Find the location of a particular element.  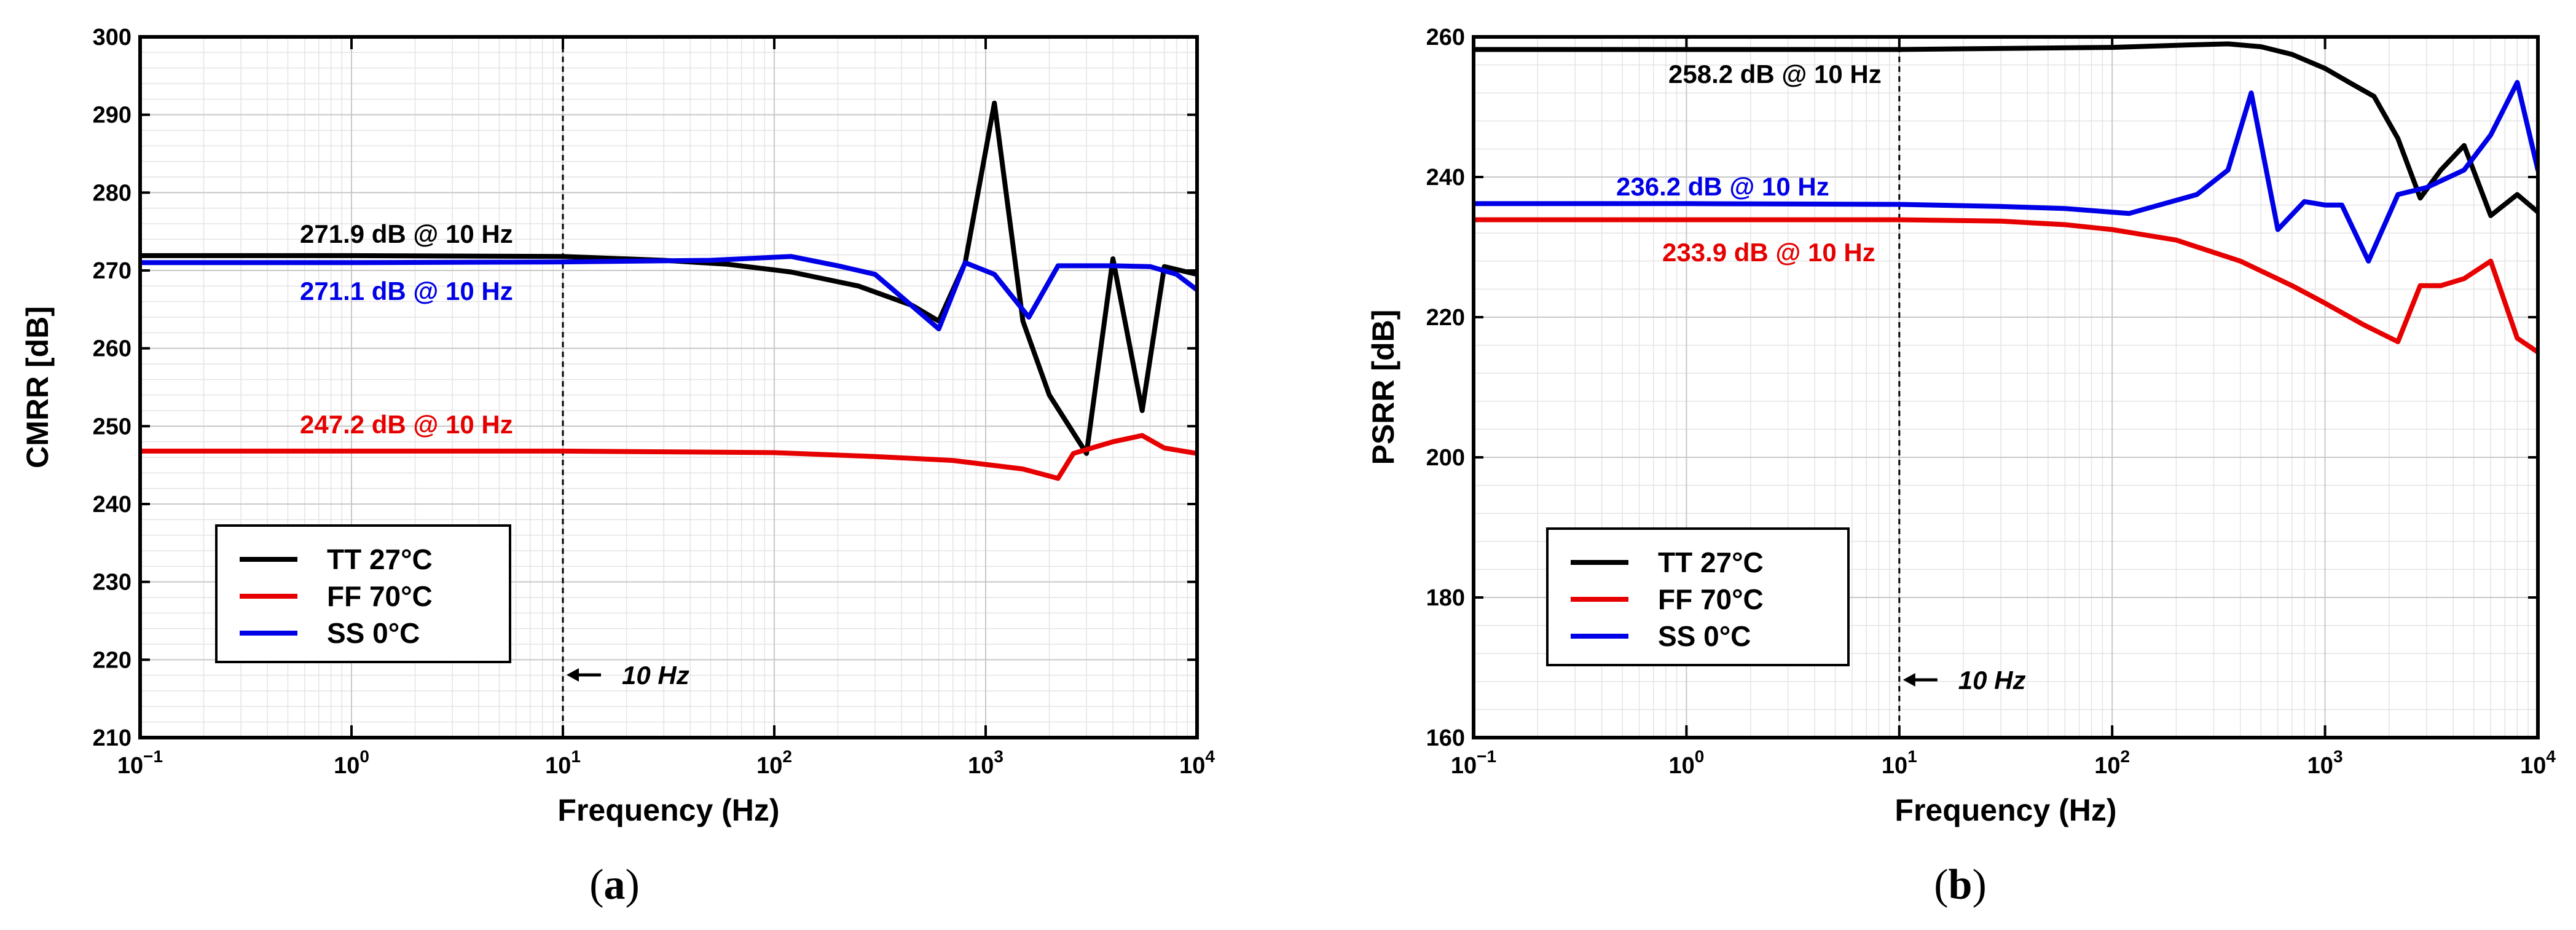

y-tick-label: 280 is located at coordinates (112, 193).